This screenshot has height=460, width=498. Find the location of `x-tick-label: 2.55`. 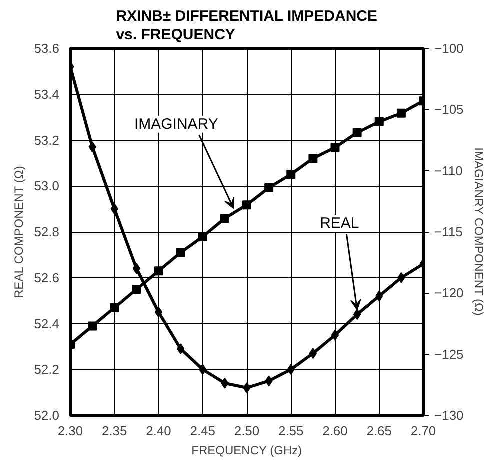

x-tick-label: 2.55 is located at coordinates (291, 431).